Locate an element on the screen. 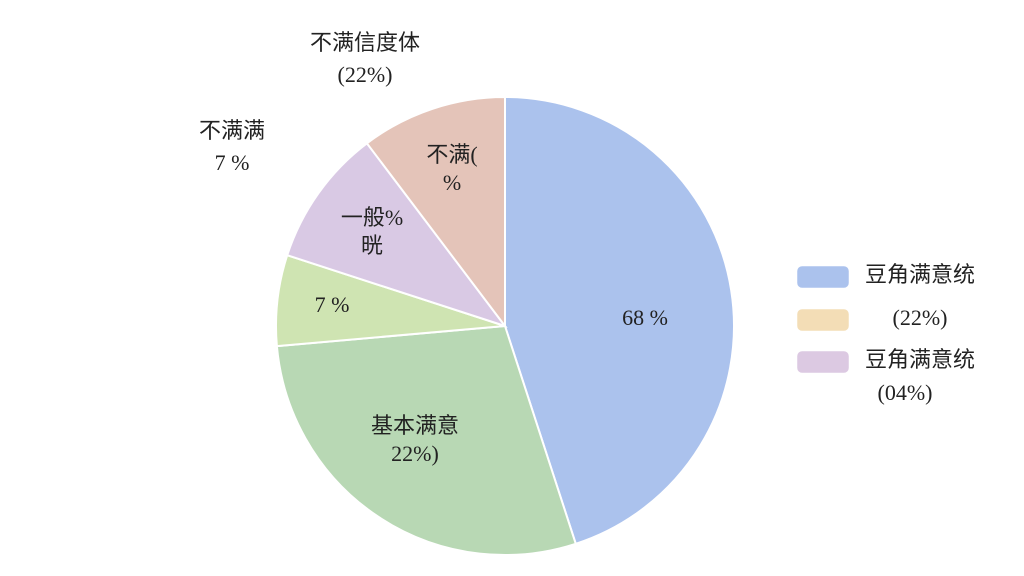  slice-label: 22%) is located at coordinates (415, 453).